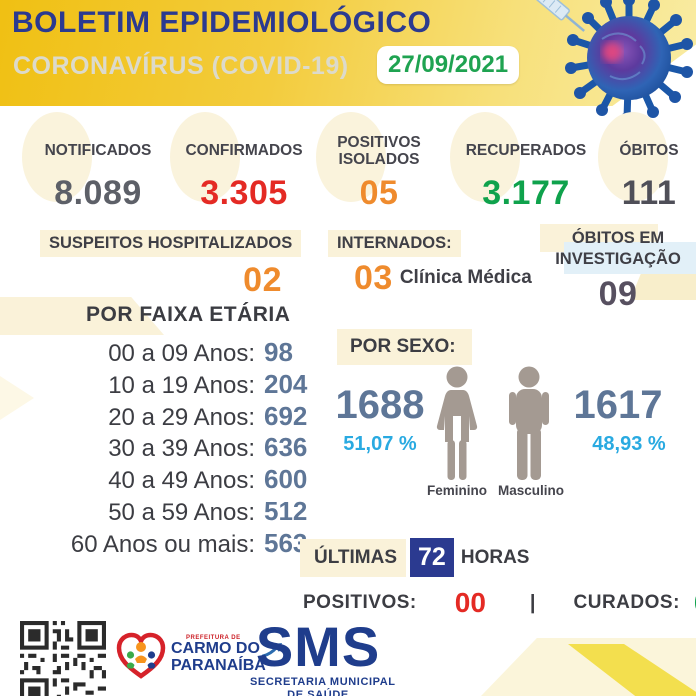  Describe the element at coordinates (323, 682) in the screenshot. I see `sms-subtitle-line1: SECRETARIA MUNICIPAL` at that location.